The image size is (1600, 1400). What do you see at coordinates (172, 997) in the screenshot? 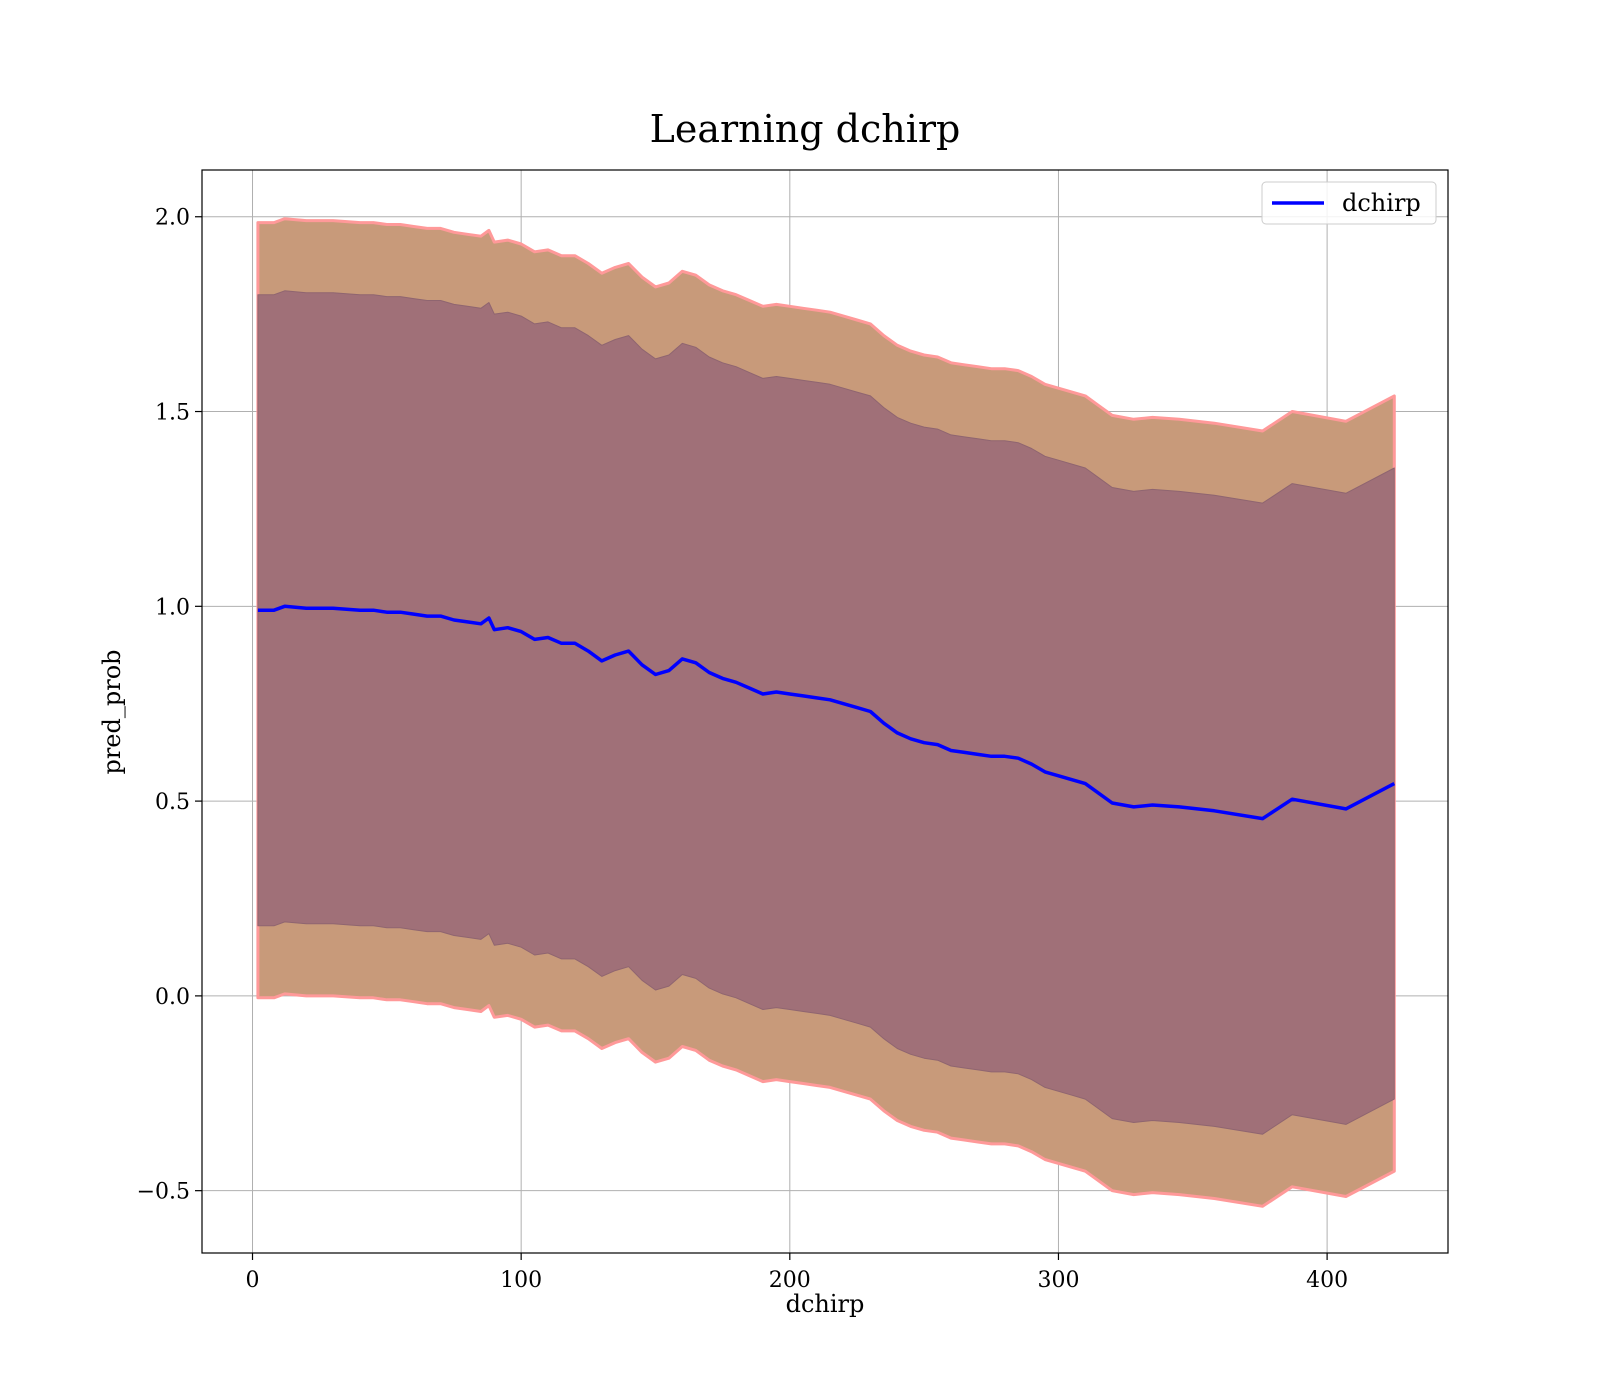
I see `y-tick-label: 0.0` at bounding box center [172, 997].